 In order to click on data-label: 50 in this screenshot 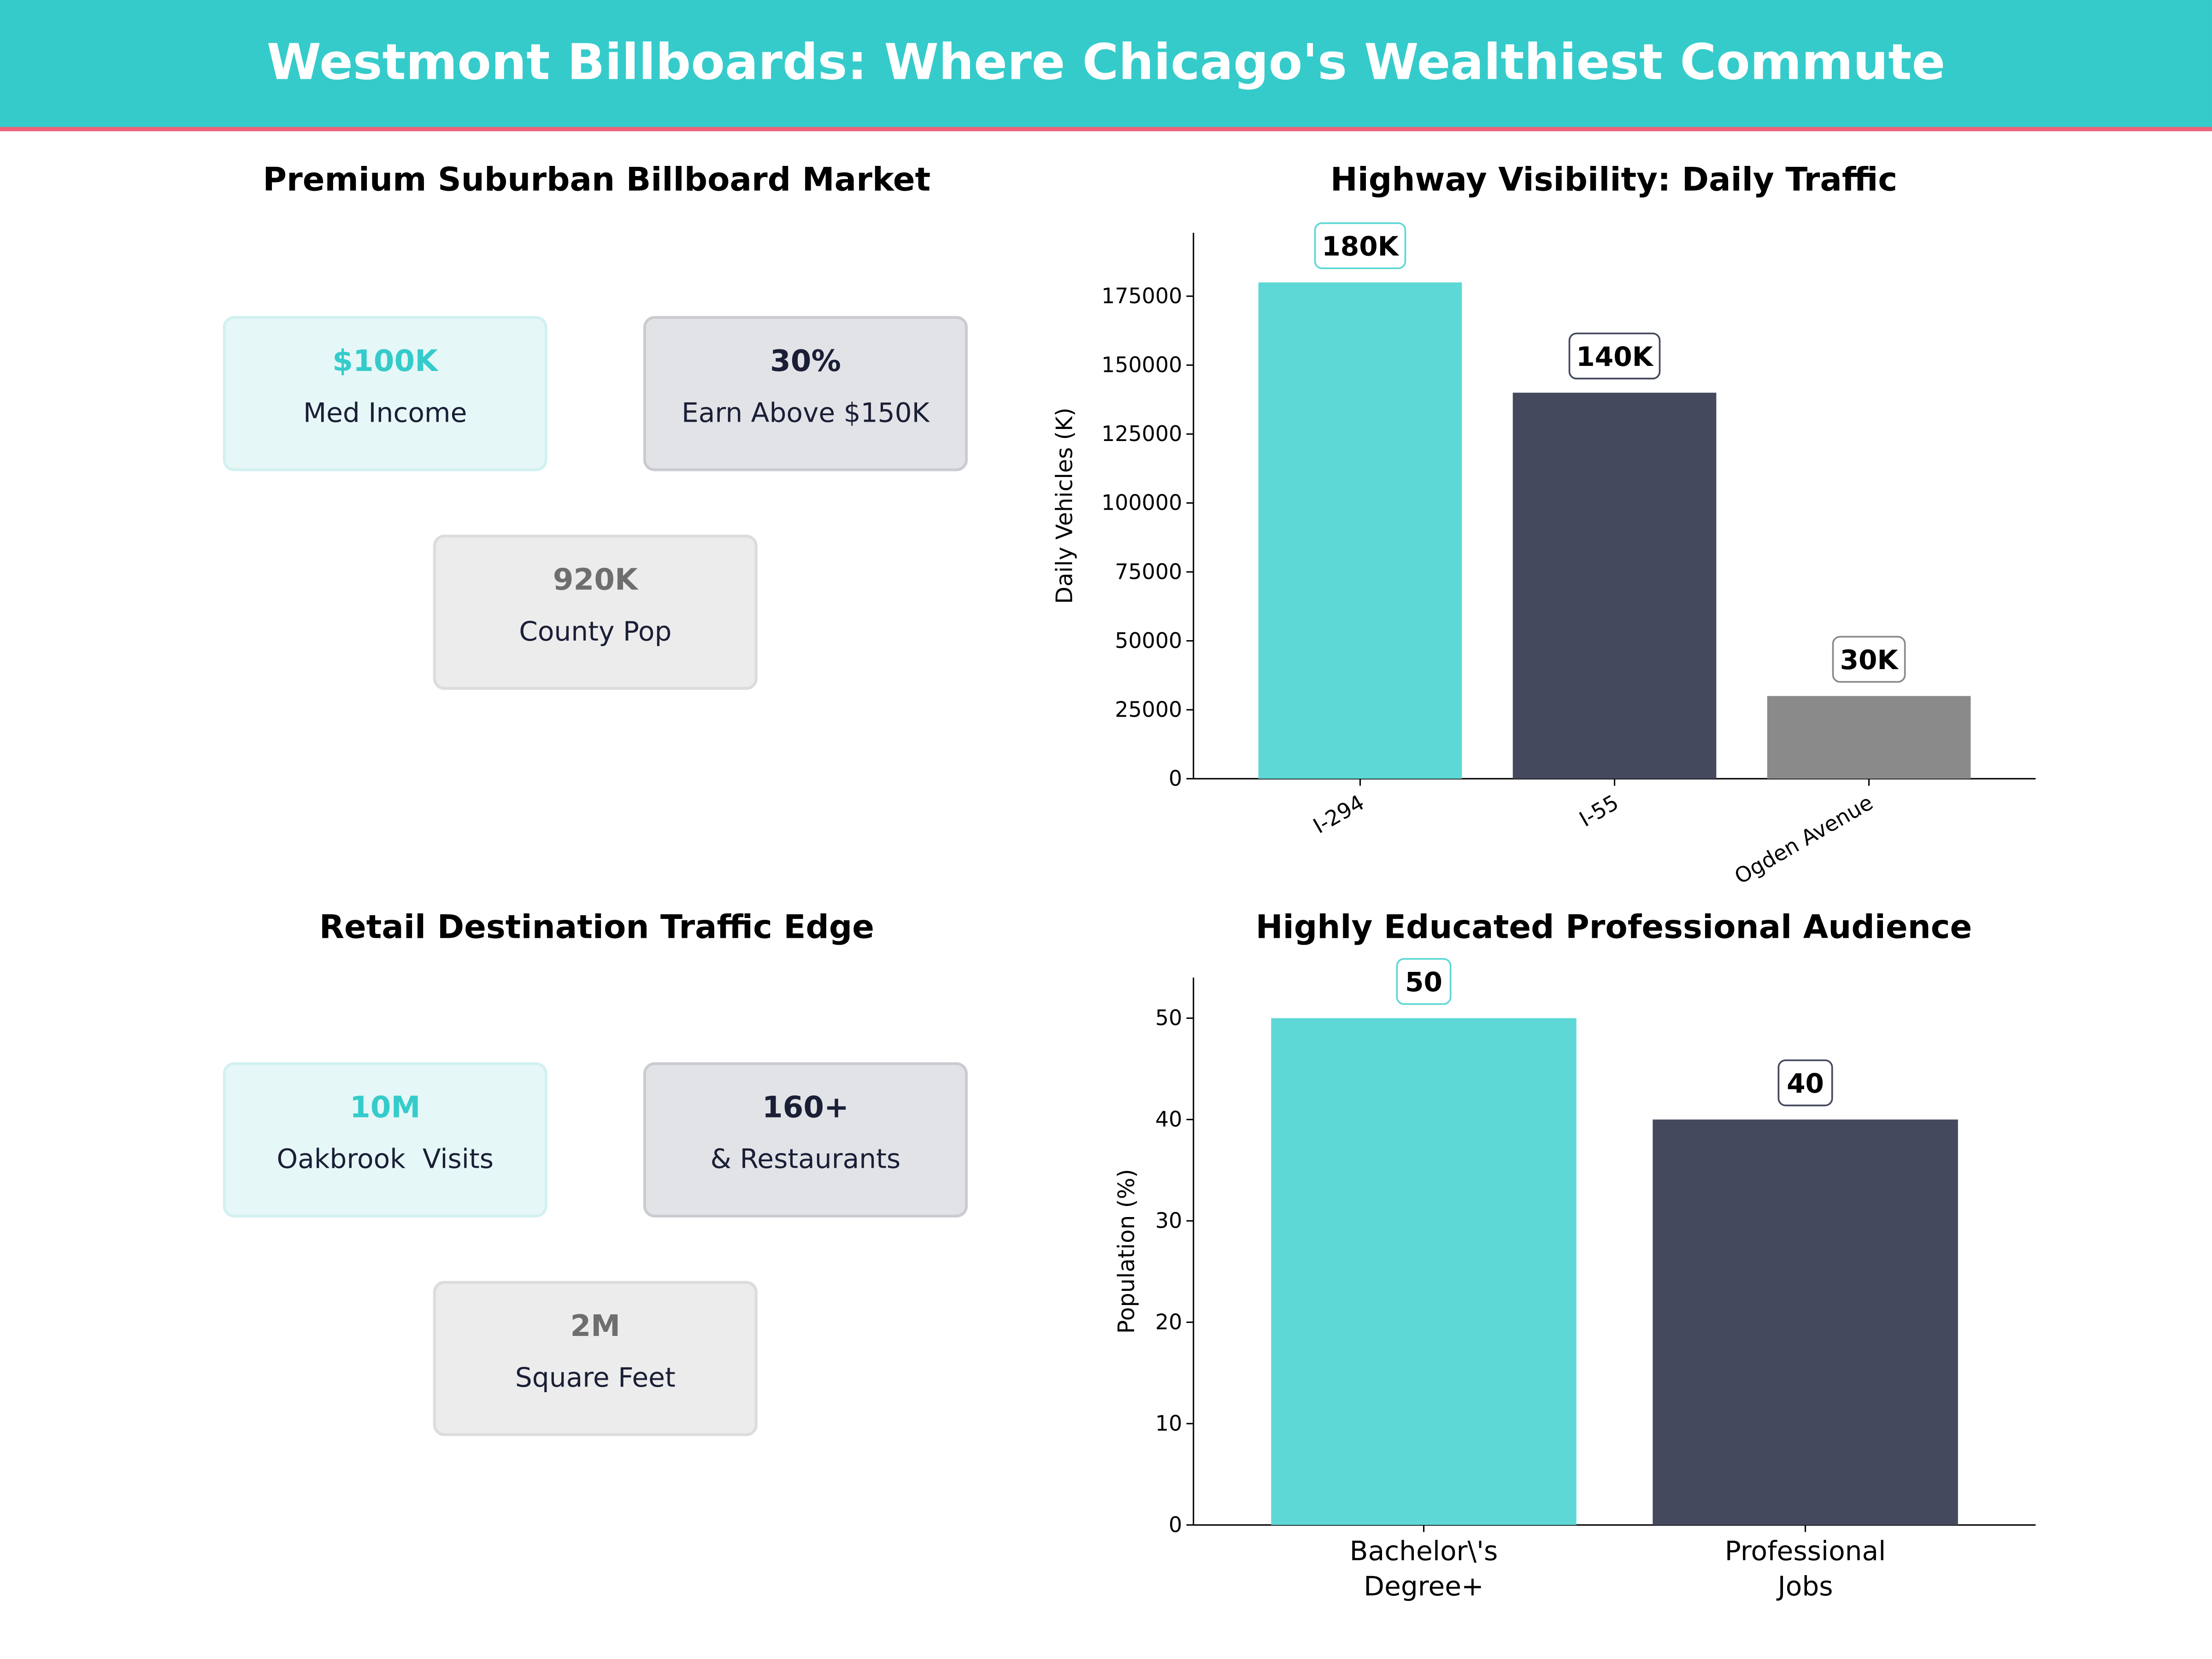, I will do `click(1423, 982)`.